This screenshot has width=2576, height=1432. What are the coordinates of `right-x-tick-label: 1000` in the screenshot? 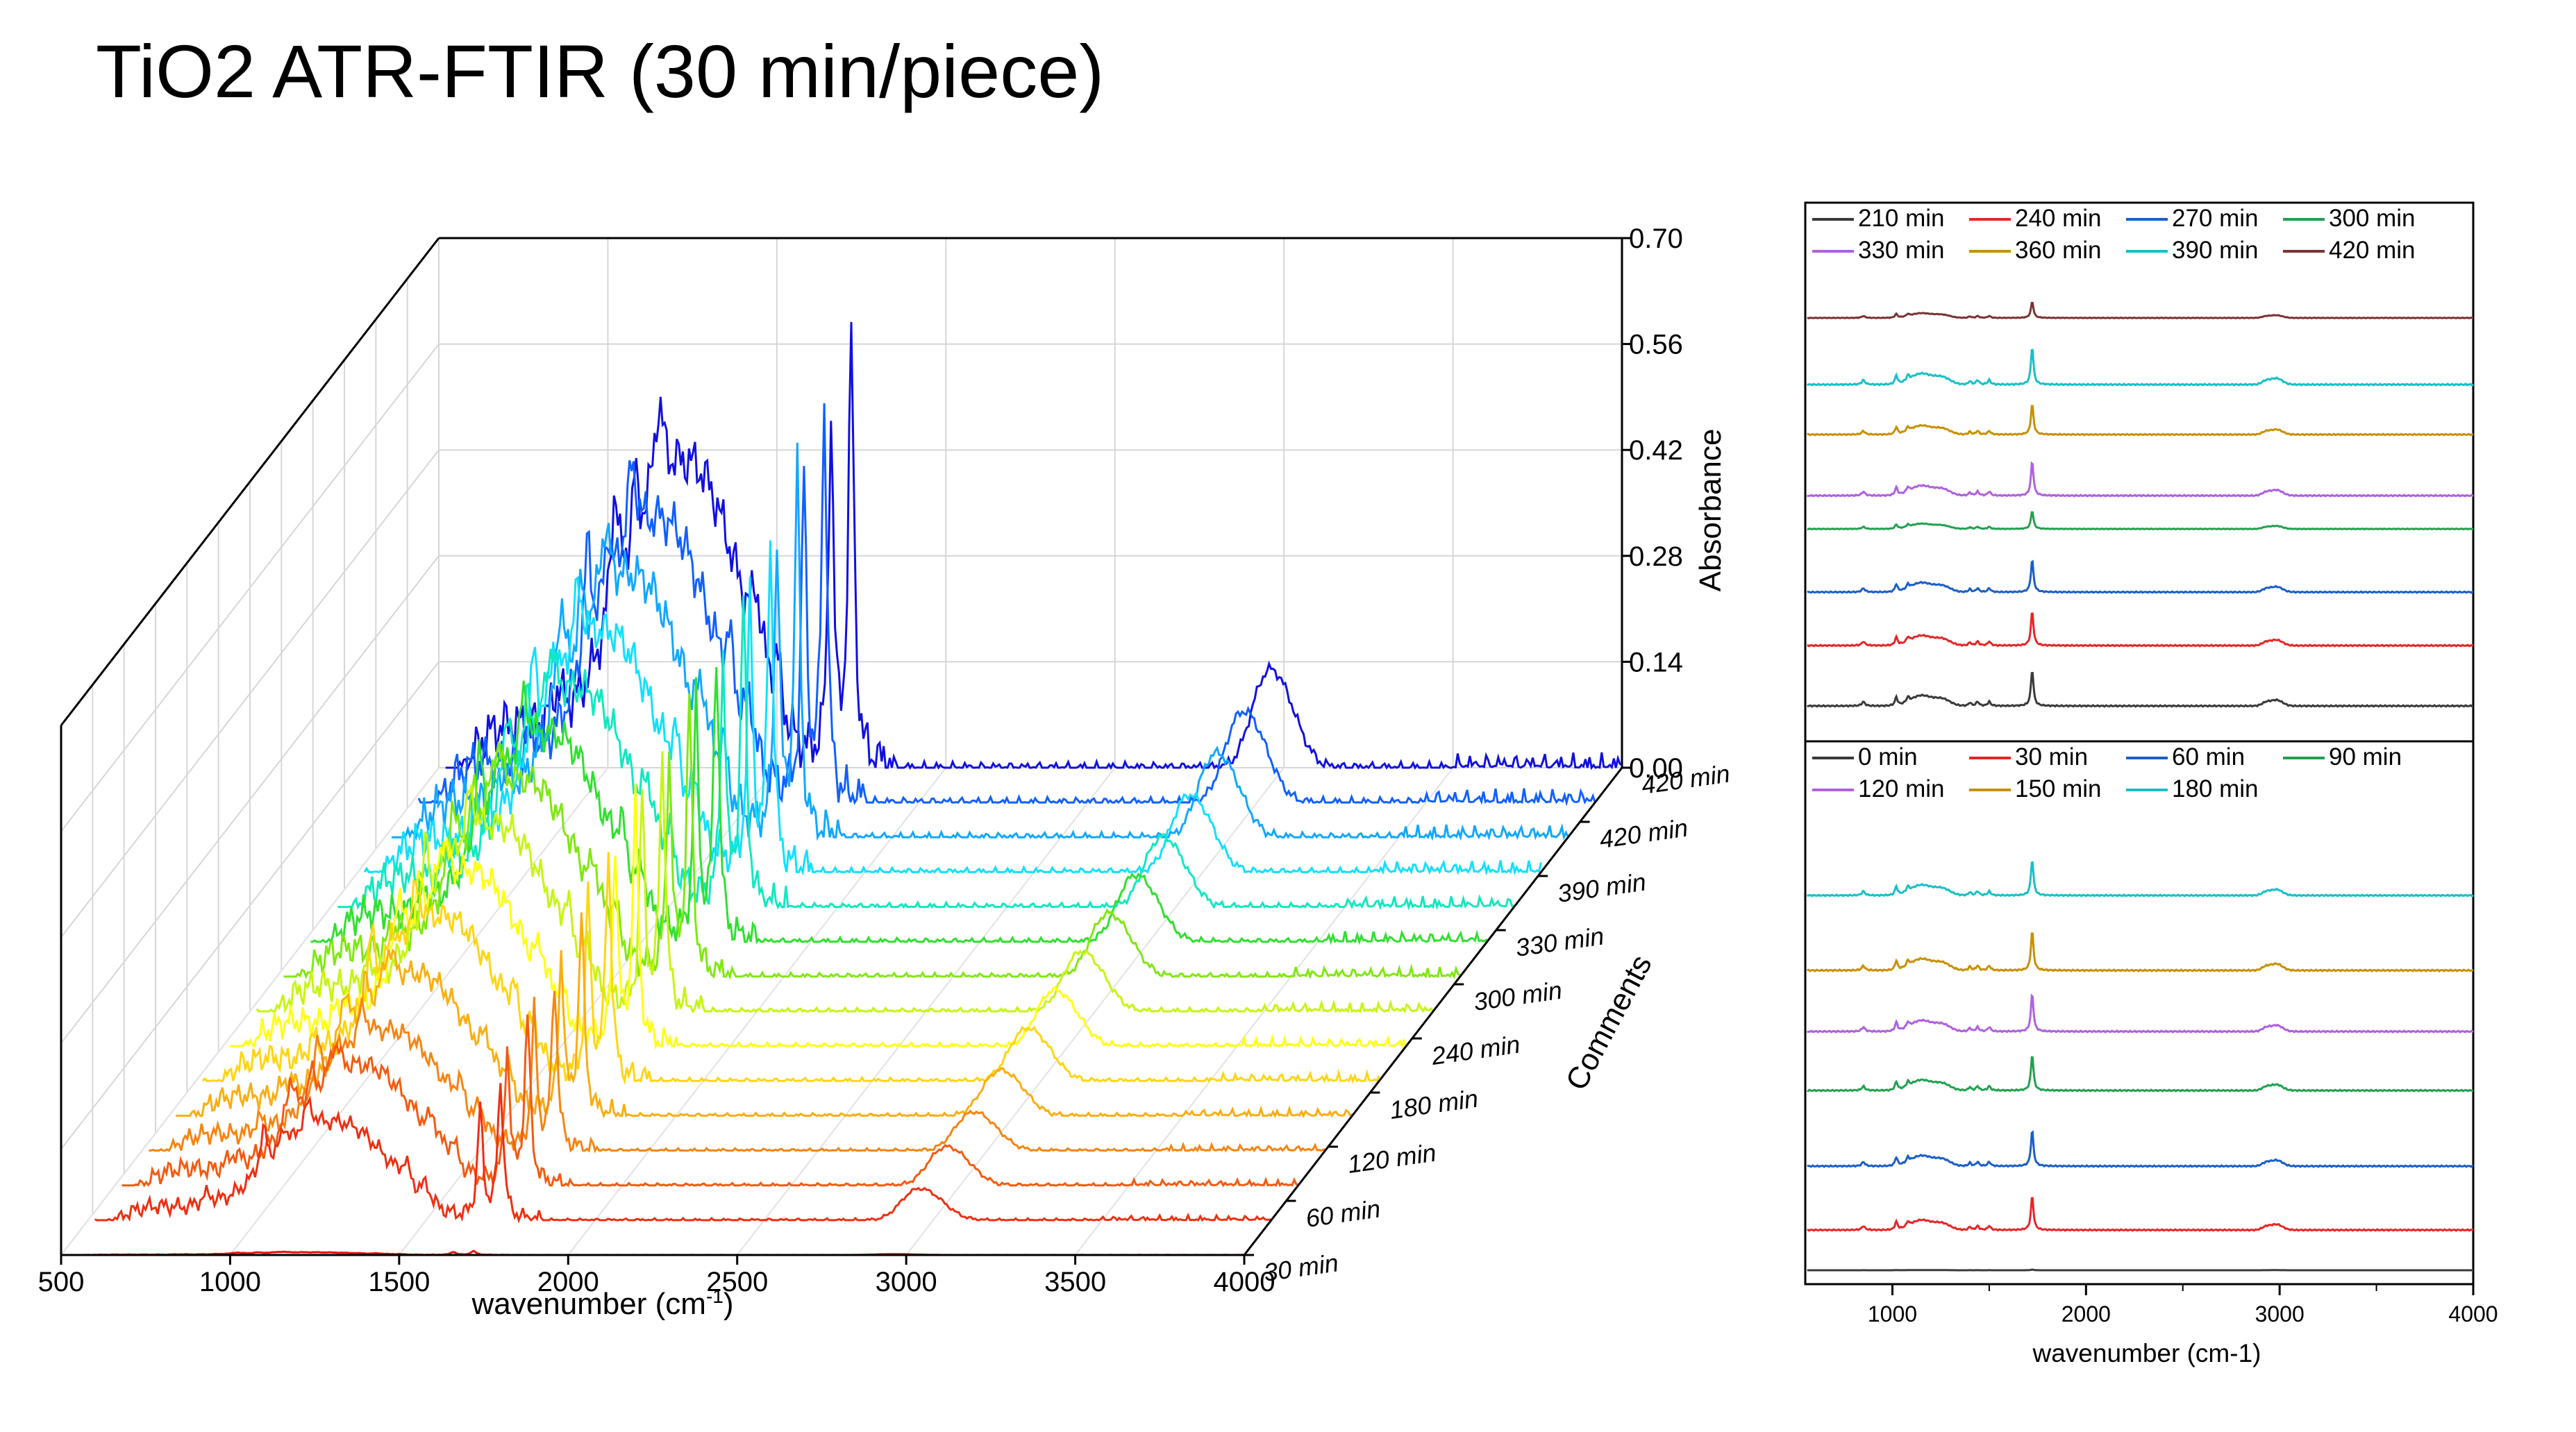 It's located at (1892, 1314).